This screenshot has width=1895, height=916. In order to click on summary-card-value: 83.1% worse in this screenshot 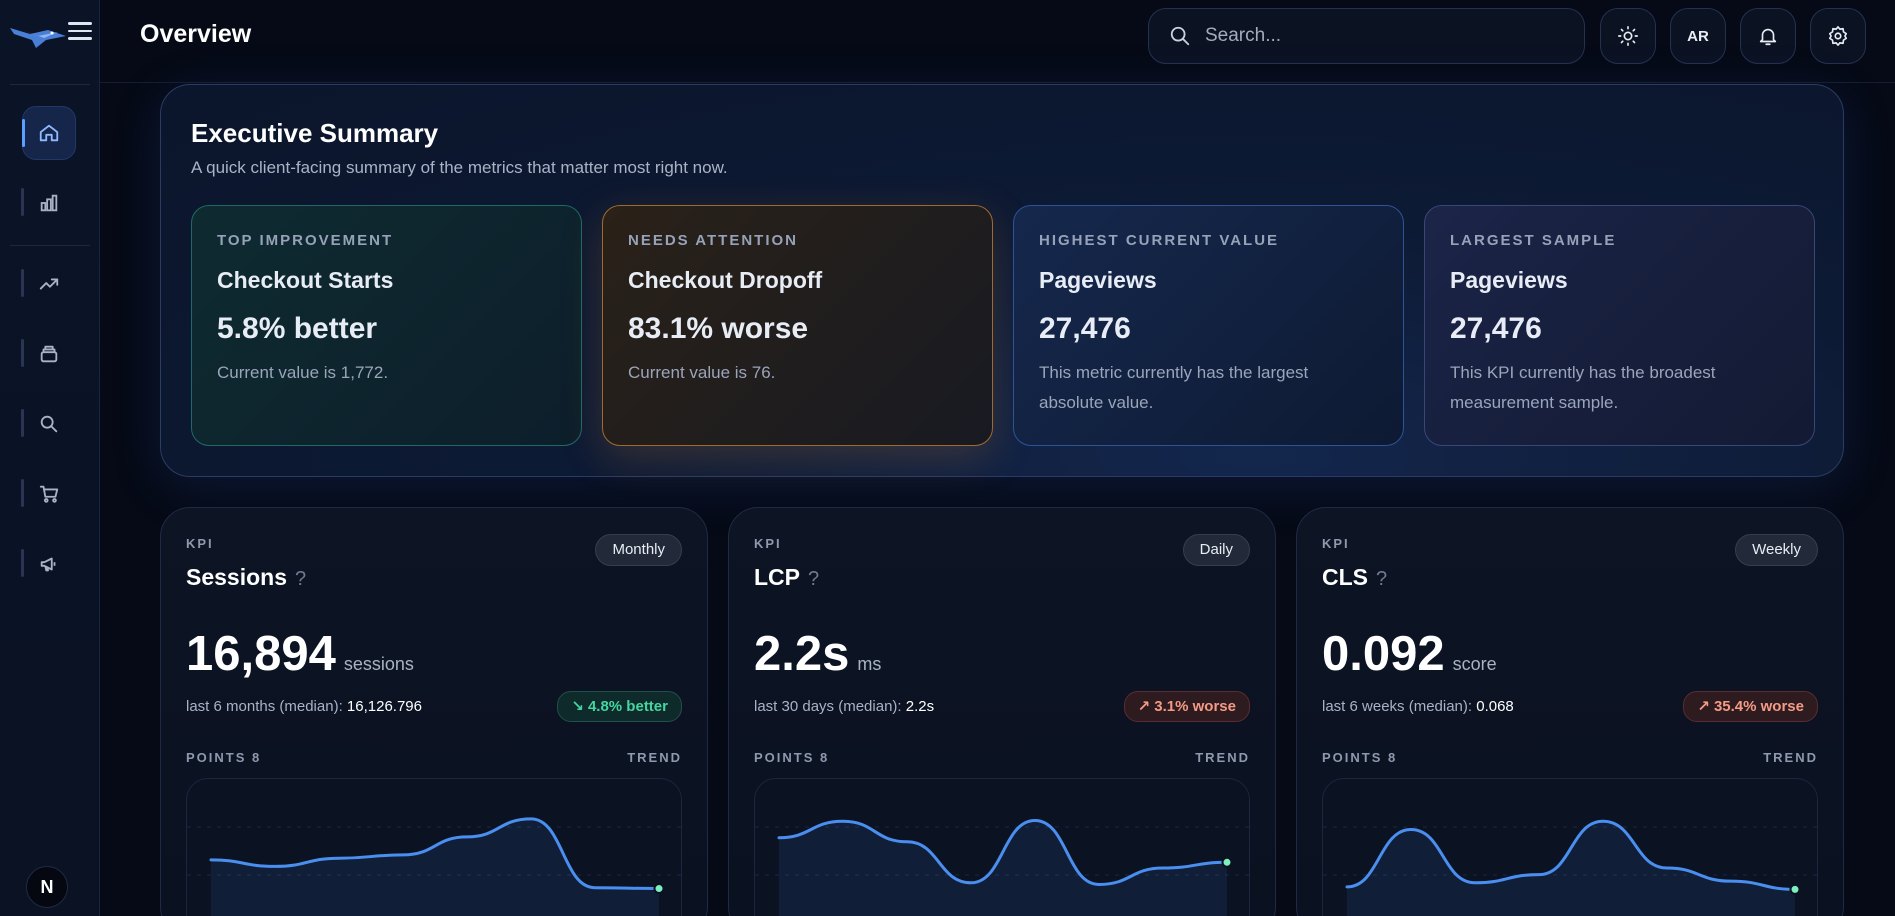, I will do `click(718, 328)`.